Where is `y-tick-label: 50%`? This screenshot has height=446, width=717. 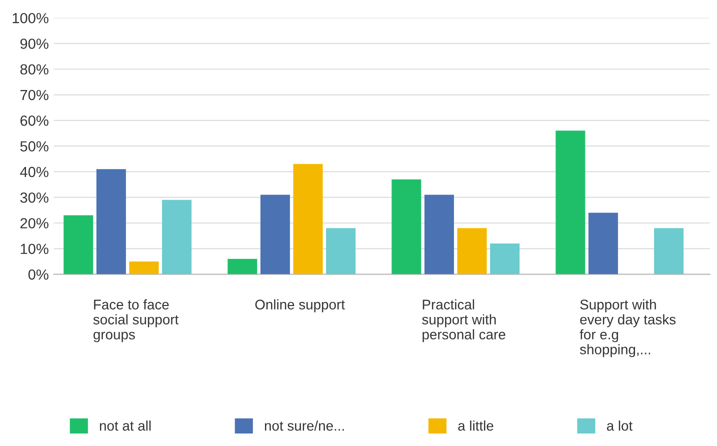
y-tick-label: 50% is located at coordinates (34, 146).